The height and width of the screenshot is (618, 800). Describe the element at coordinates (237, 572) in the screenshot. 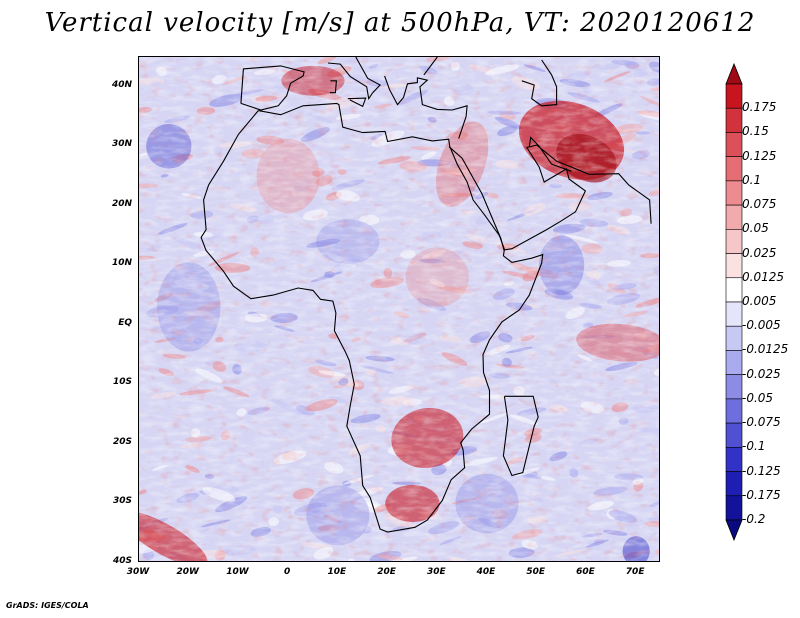

I see `lon-tick-label: 10W` at that location.